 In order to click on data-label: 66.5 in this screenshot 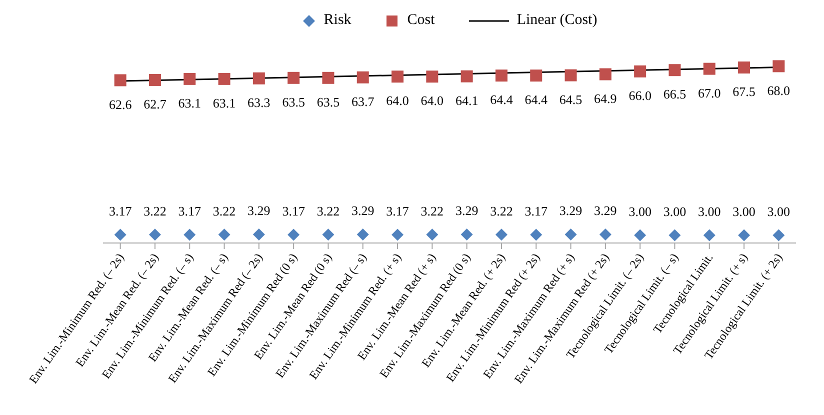, I will do `click(674, 94)`.